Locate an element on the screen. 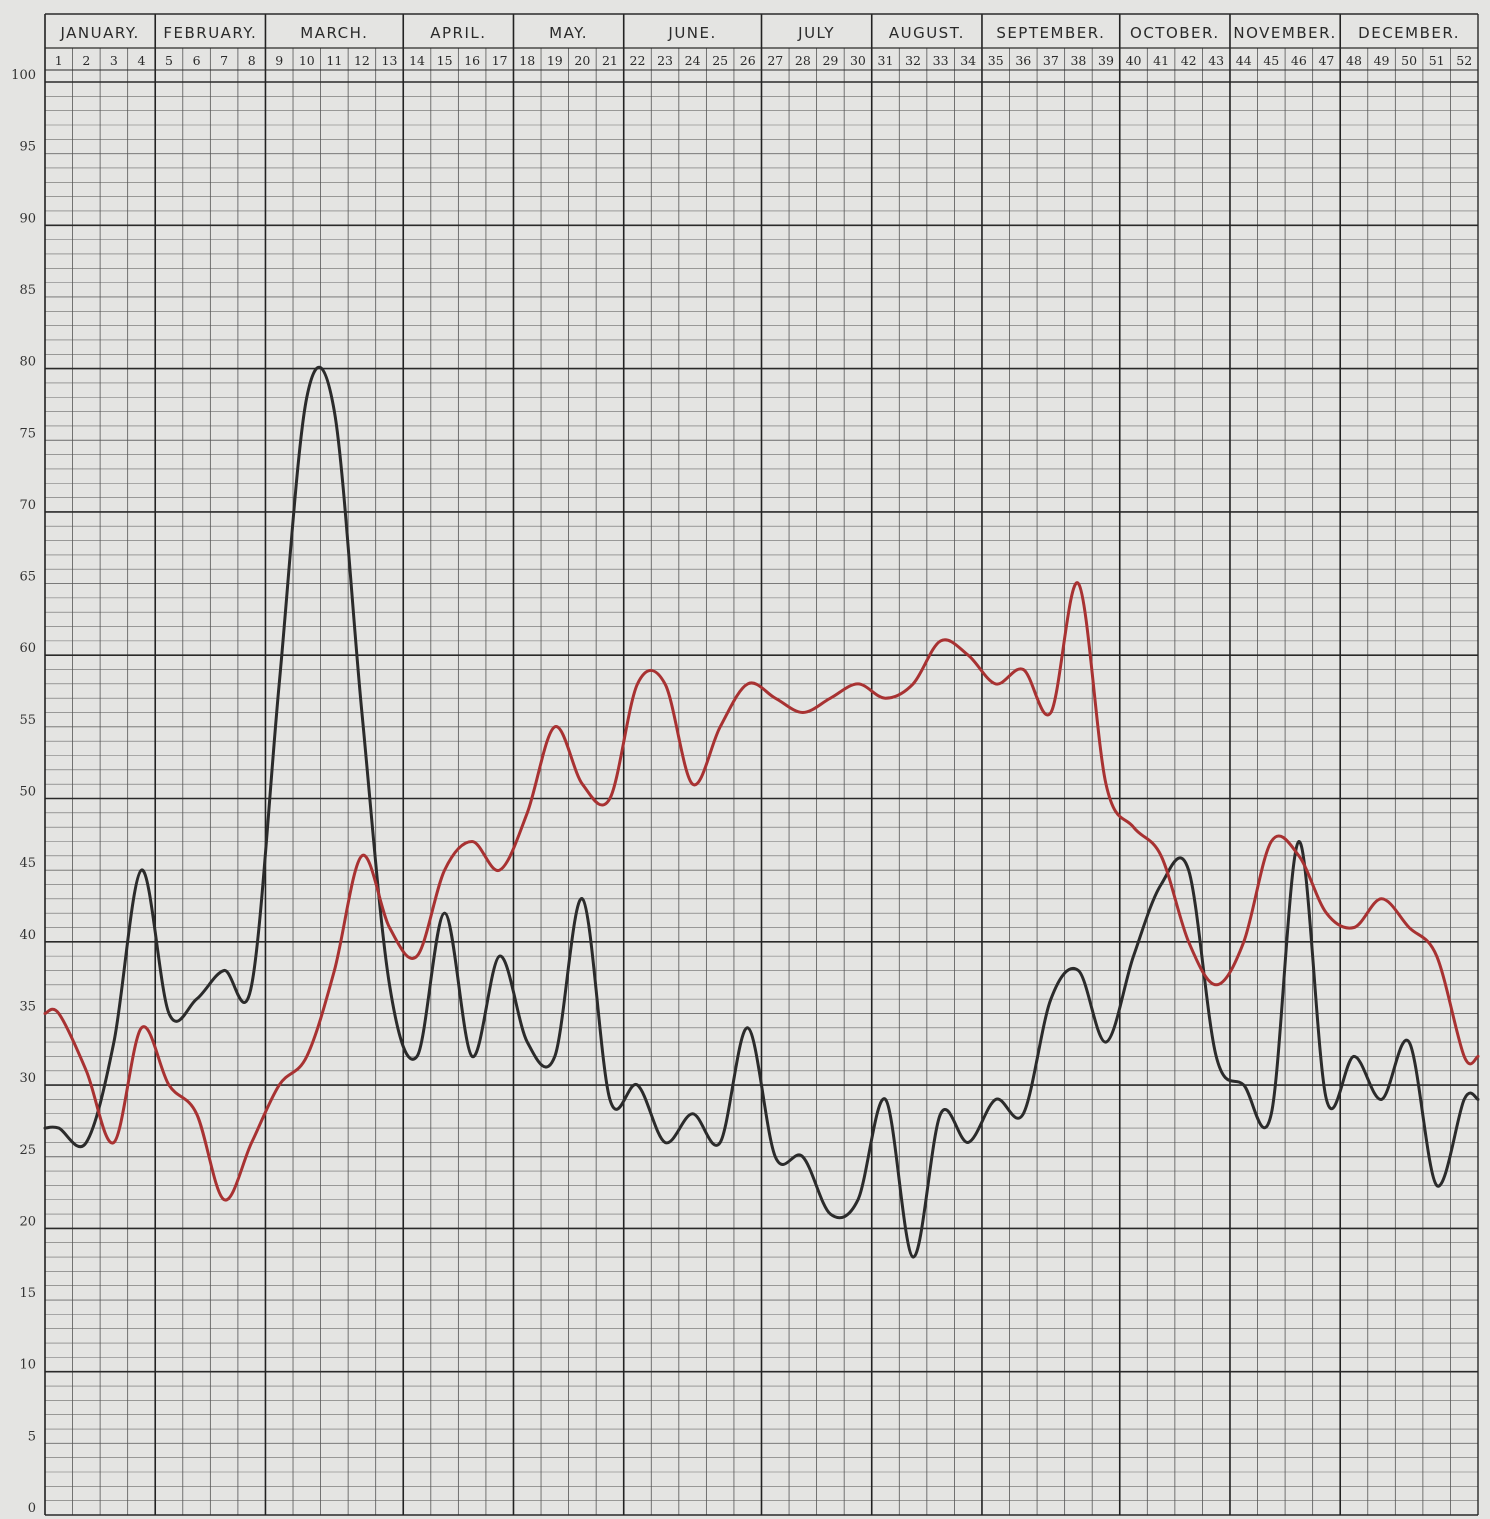  week-label: 30 is located at coordinates (858, 60).